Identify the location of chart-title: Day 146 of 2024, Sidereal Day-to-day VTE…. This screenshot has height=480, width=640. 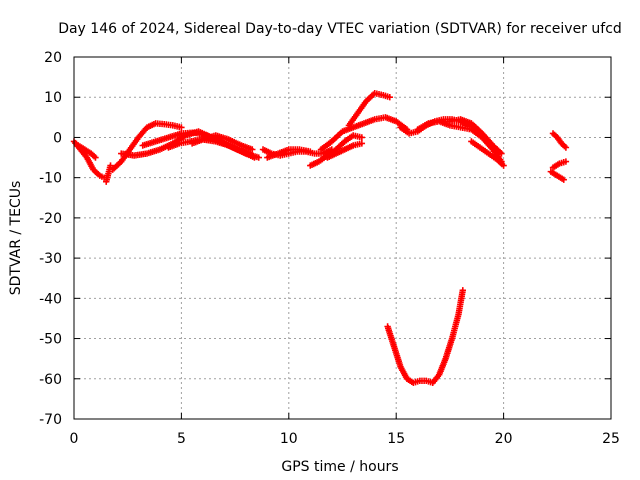
(340, 29).